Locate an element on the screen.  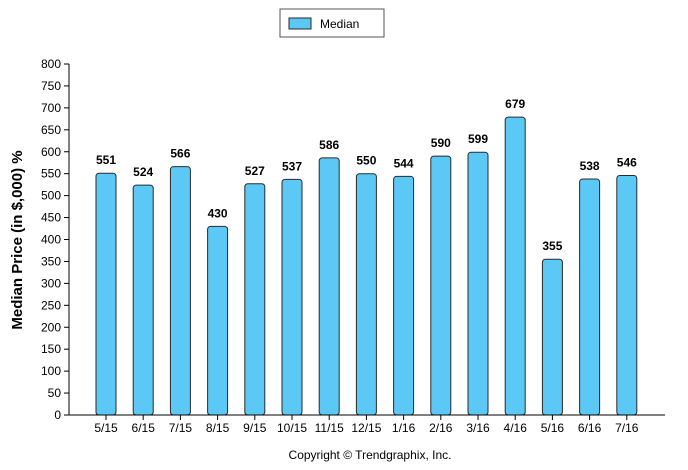
y-tick-label: 50 is located at coordinates (55, 393).